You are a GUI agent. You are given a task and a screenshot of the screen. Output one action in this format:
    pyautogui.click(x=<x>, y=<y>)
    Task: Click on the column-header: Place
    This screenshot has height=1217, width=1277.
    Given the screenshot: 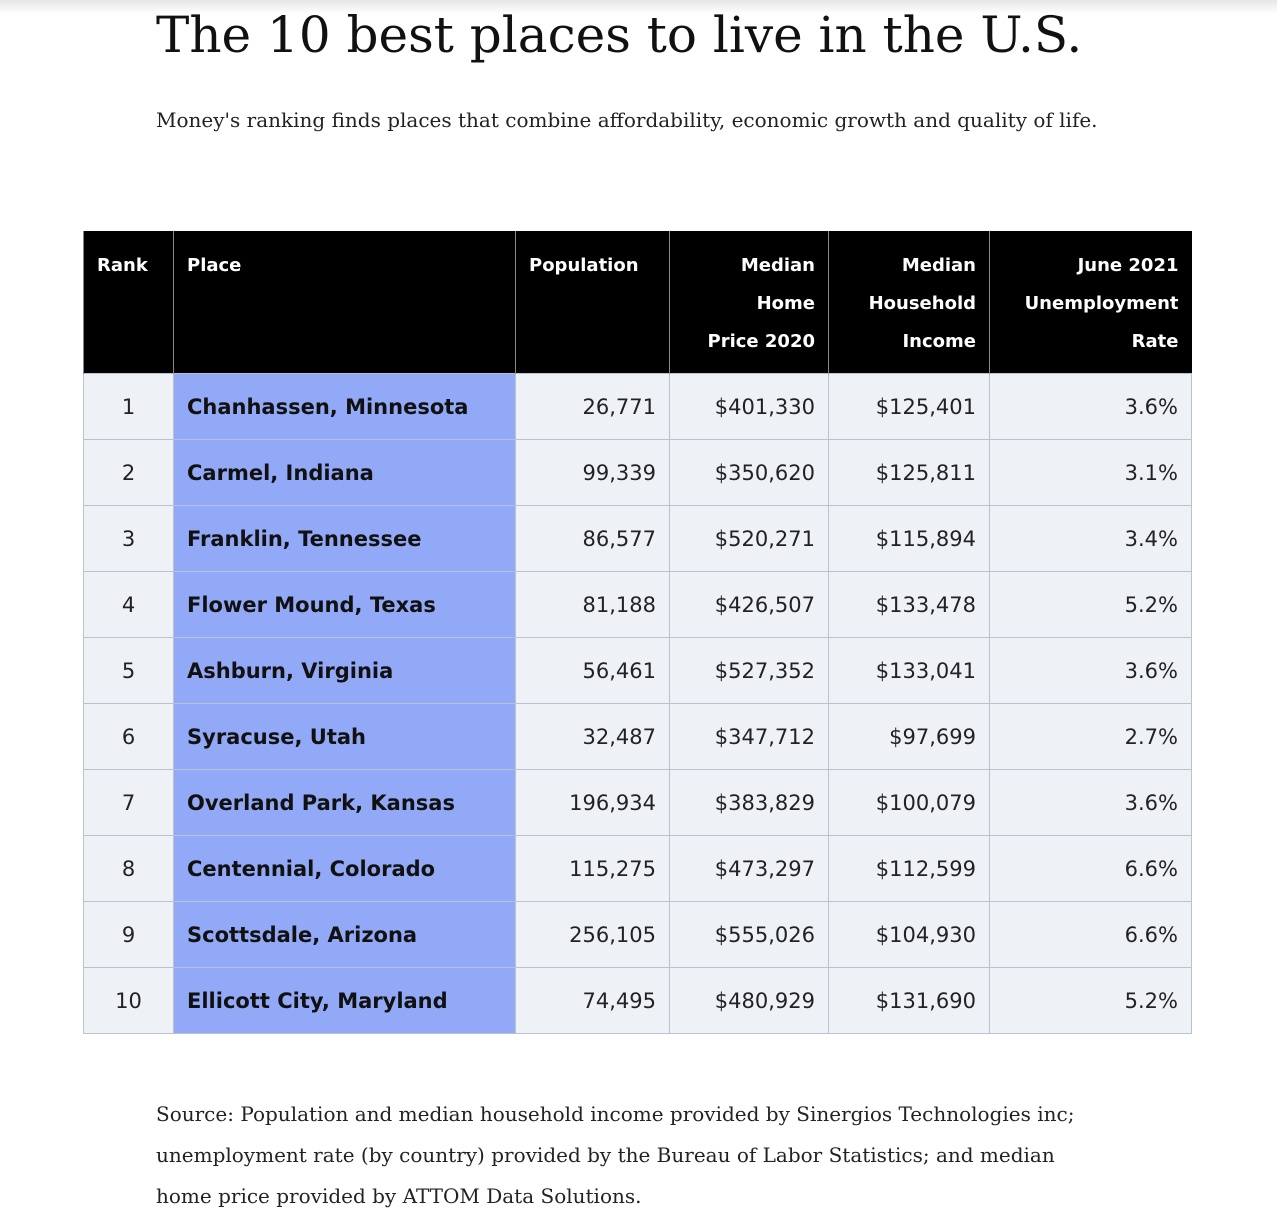 What is the action you would take?
    pyautogui.click(x=344, y=302)
    